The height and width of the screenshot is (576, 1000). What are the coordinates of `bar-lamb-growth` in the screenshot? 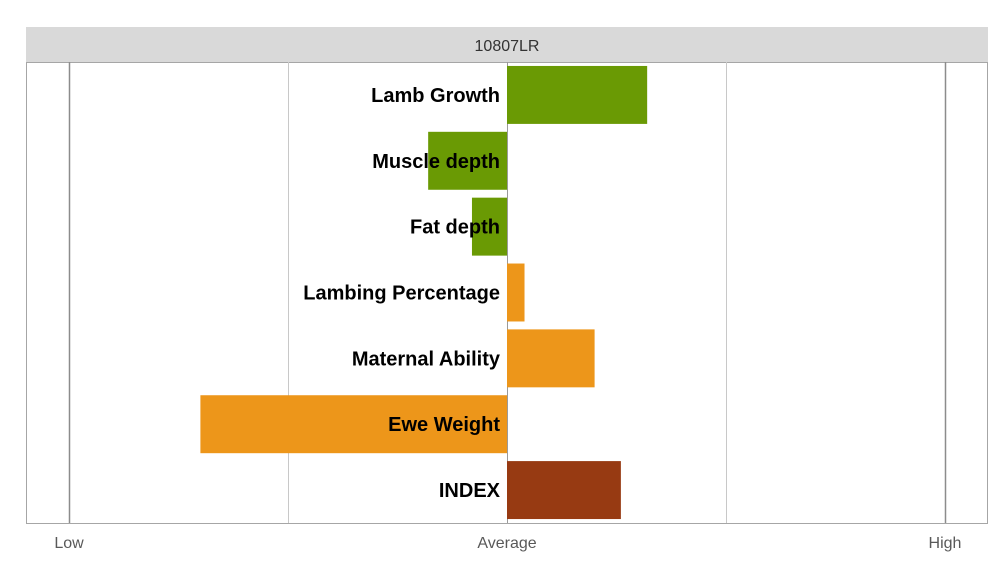 It's located at (577, 94).